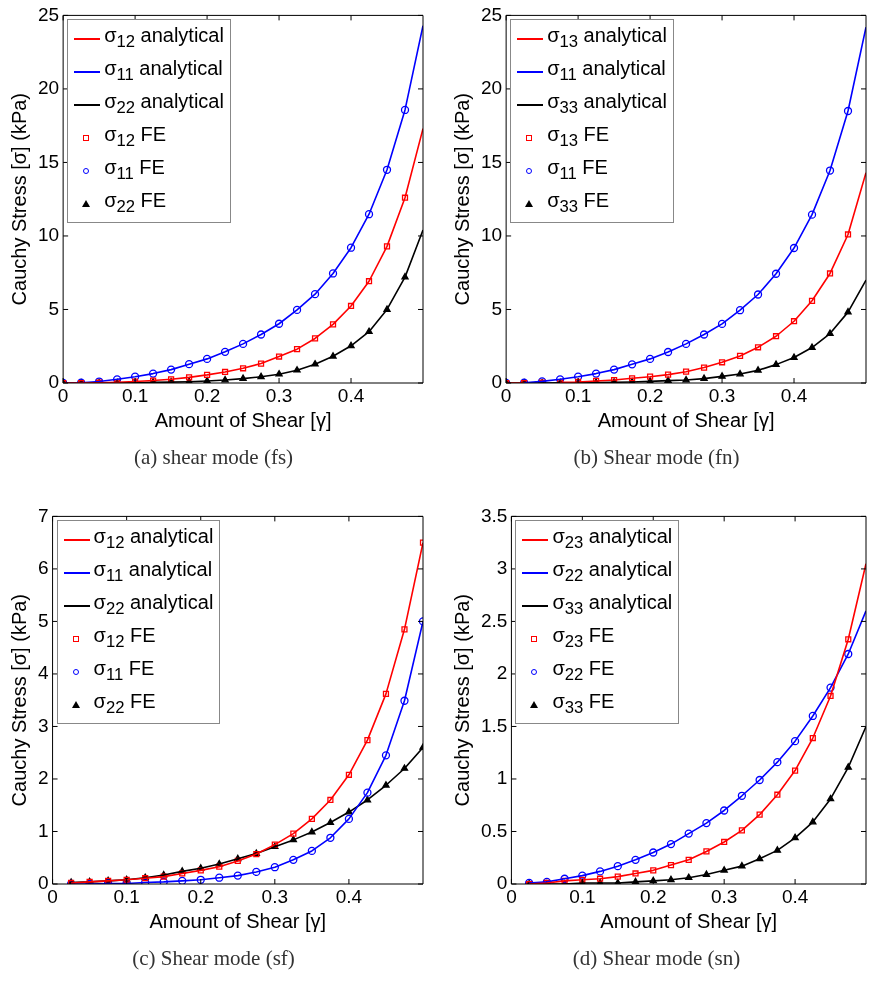  I want to click on y-tick-label: 0.5, so click(494, 830).